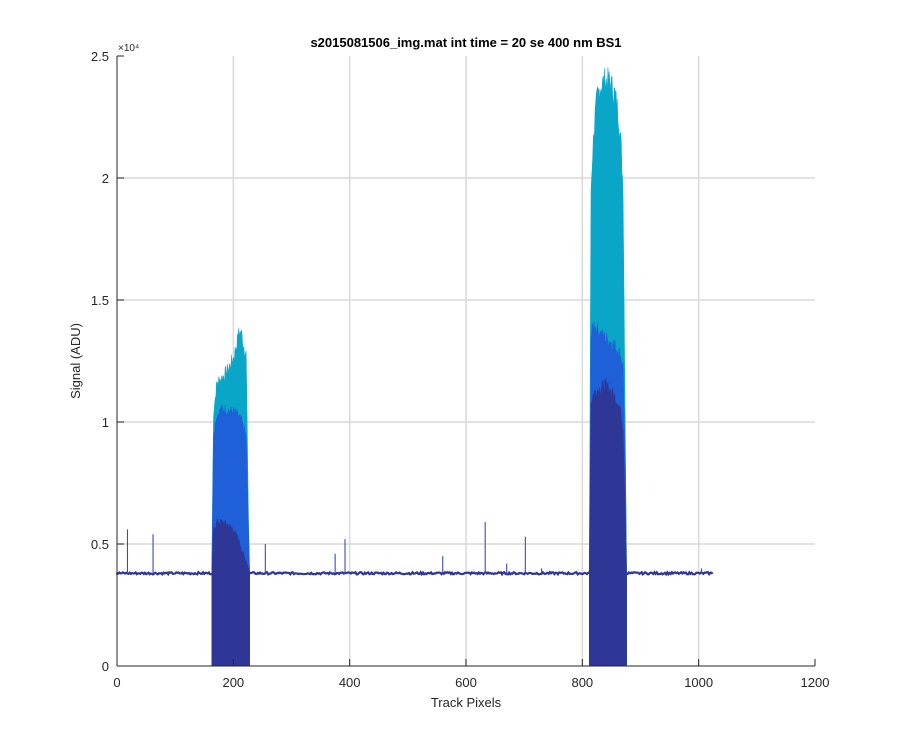 The width and height of the screenshot is (900, 750). Describe the element at coordinates (105, 178) in the screenshot. I see `y-tick-label: 2` at that location.